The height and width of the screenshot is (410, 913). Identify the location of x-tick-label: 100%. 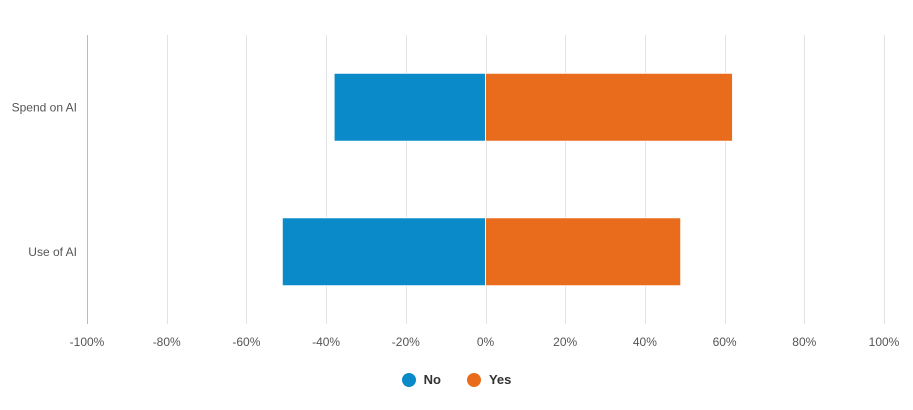
(884, 342).